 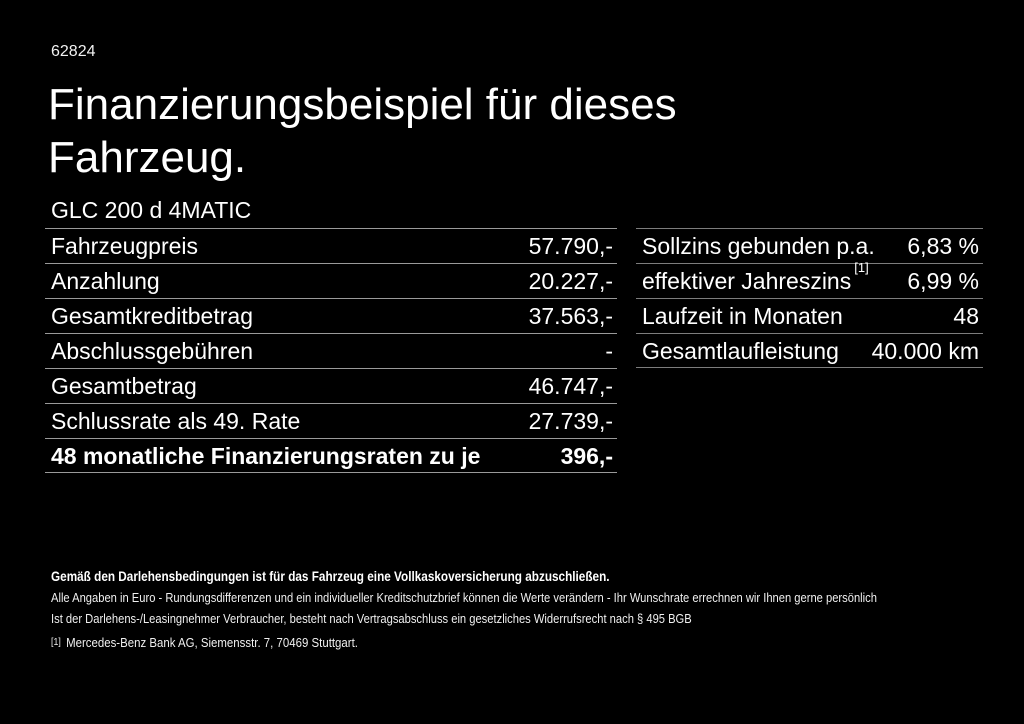 I want to click on table-row: Laufzeit in Monaten 48, so click(x=809, y=315).